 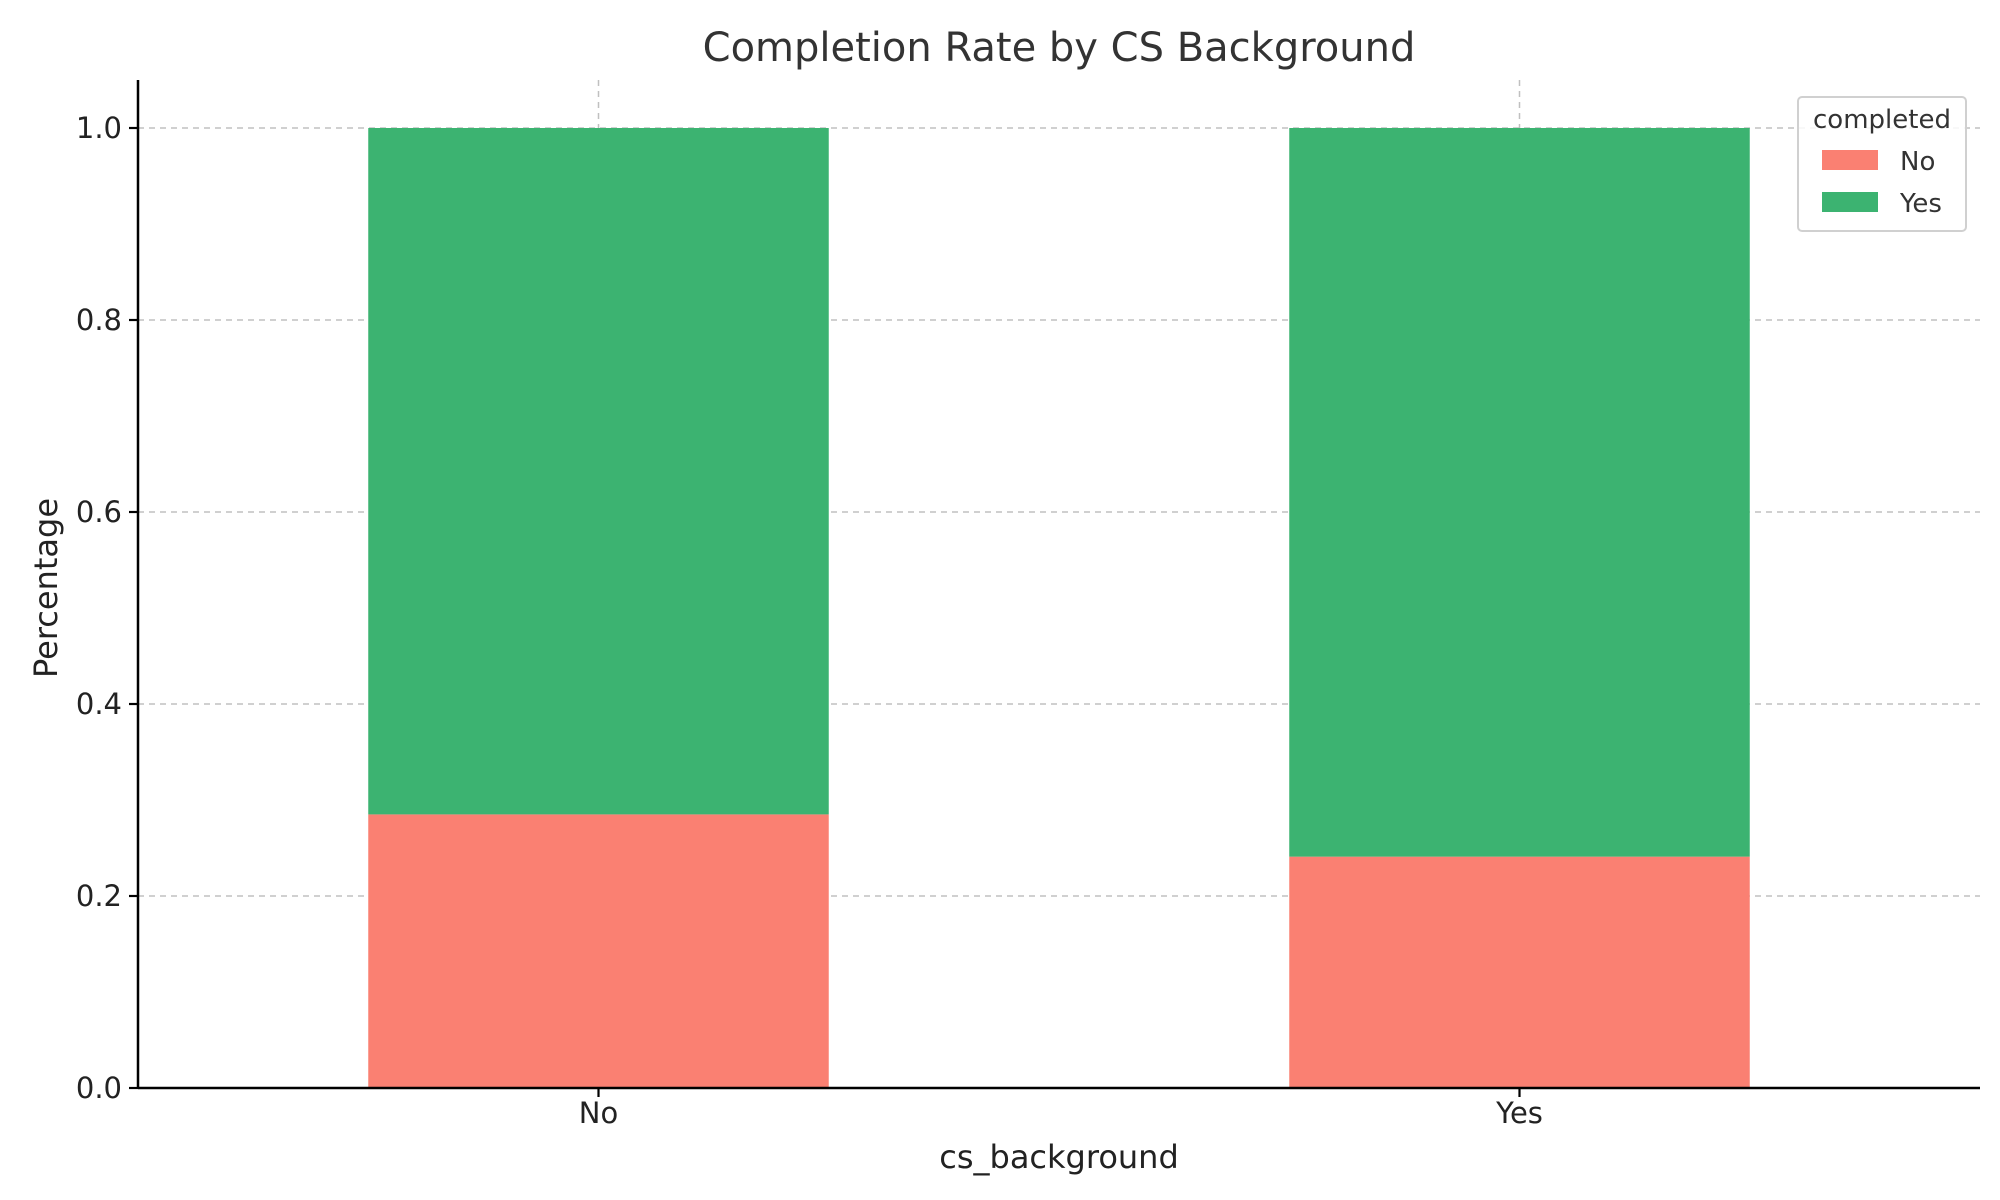 I want to click on legend-label-no: No, so click(x=1917, y=162).